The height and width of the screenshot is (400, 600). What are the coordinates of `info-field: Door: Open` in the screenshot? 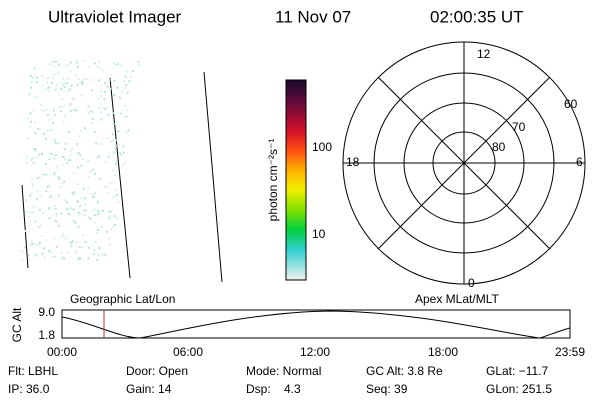 It's located at (157, 371).